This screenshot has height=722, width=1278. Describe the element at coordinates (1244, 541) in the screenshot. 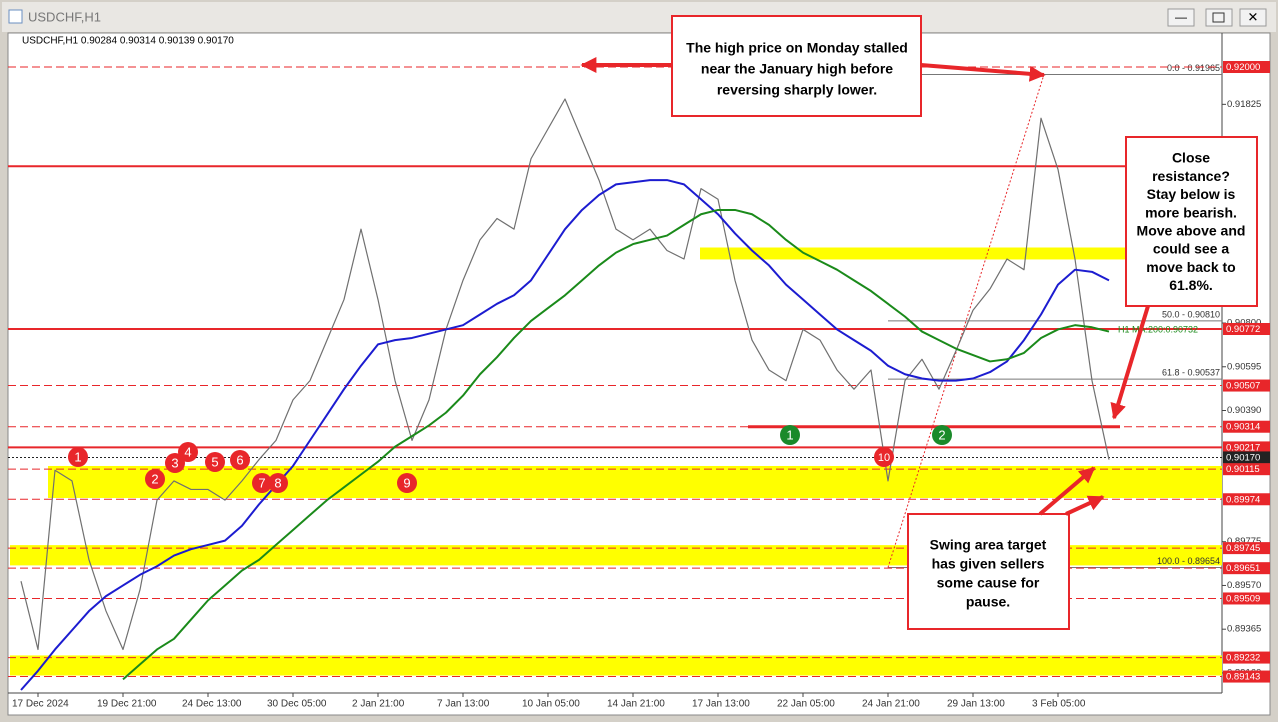

I see `y-tick-label: 0.89775` at that location.